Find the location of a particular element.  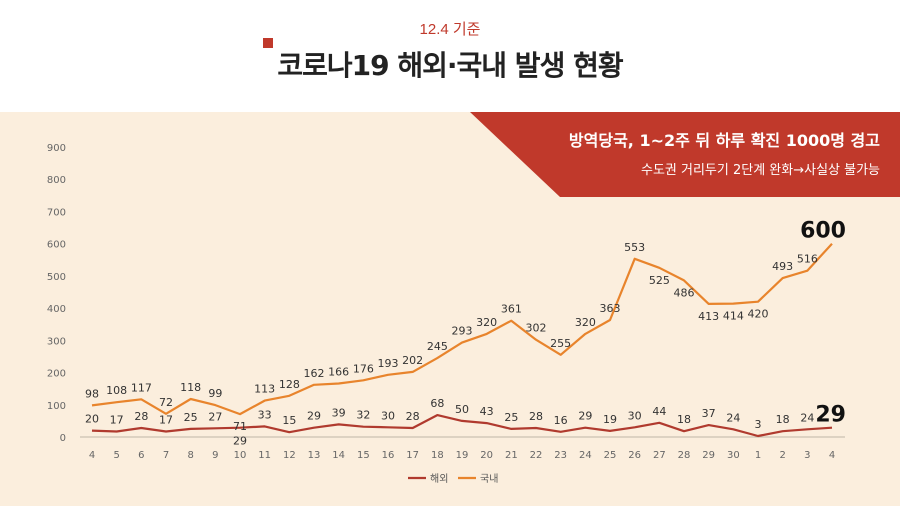

data-label-domestic: 414 is located at coordinates (733, 316).